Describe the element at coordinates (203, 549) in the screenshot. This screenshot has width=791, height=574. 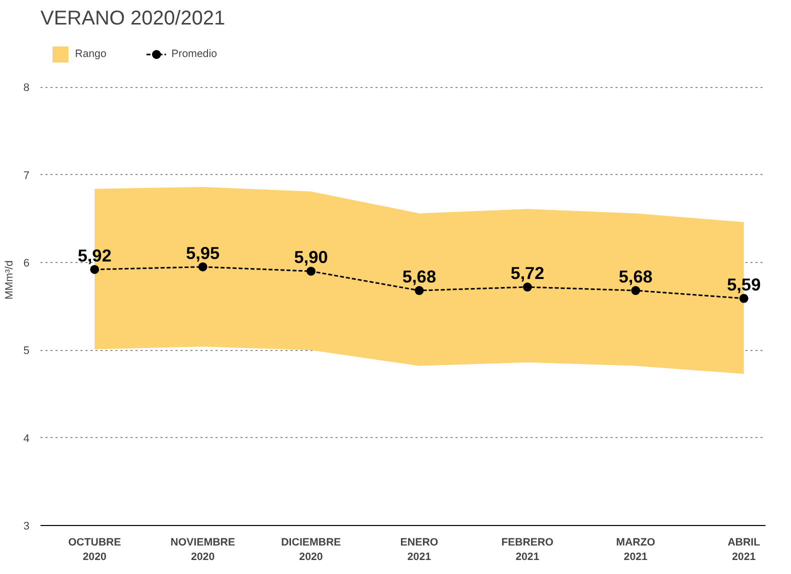
I see `x-tick-label: NOVIEMBRE 2020` at that location.